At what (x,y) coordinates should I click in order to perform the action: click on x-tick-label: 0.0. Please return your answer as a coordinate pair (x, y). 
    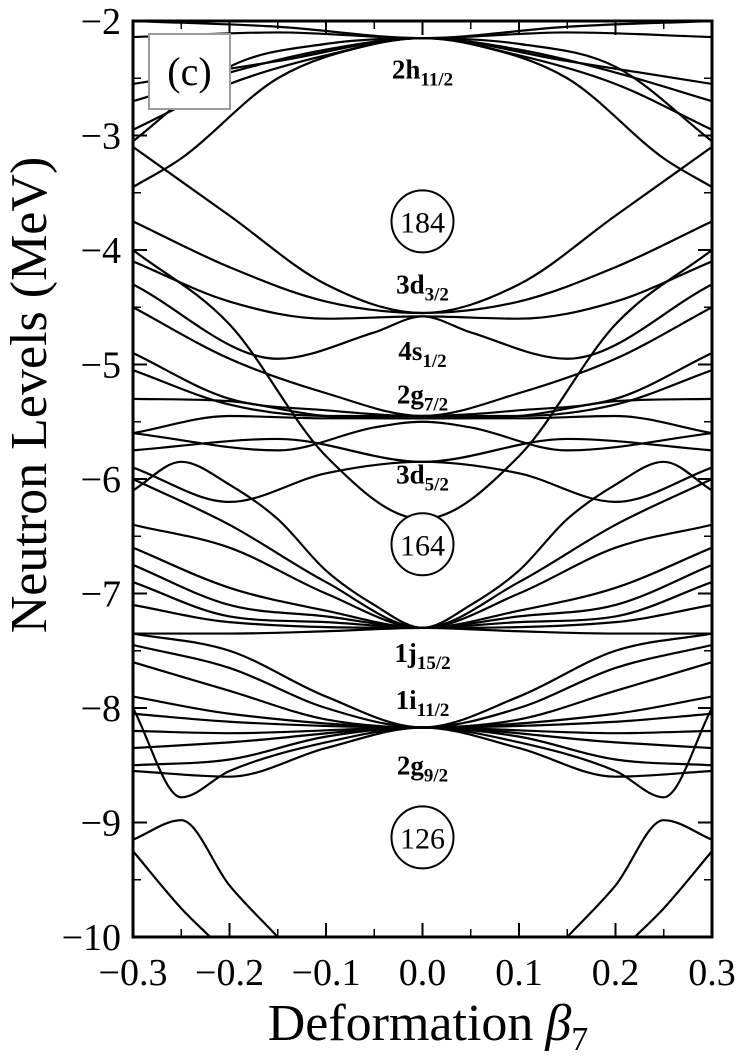
    Looking at the image, I should click on (423, 973).